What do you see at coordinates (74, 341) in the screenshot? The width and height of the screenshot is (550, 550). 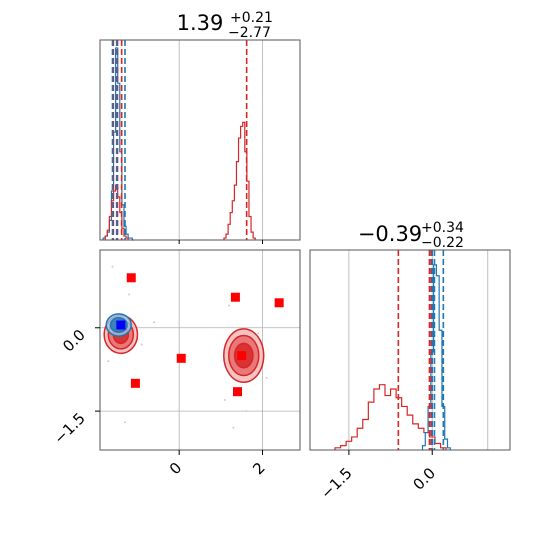 I see `tick-label-y-0: 0.0` at bounding box center [74, 341].